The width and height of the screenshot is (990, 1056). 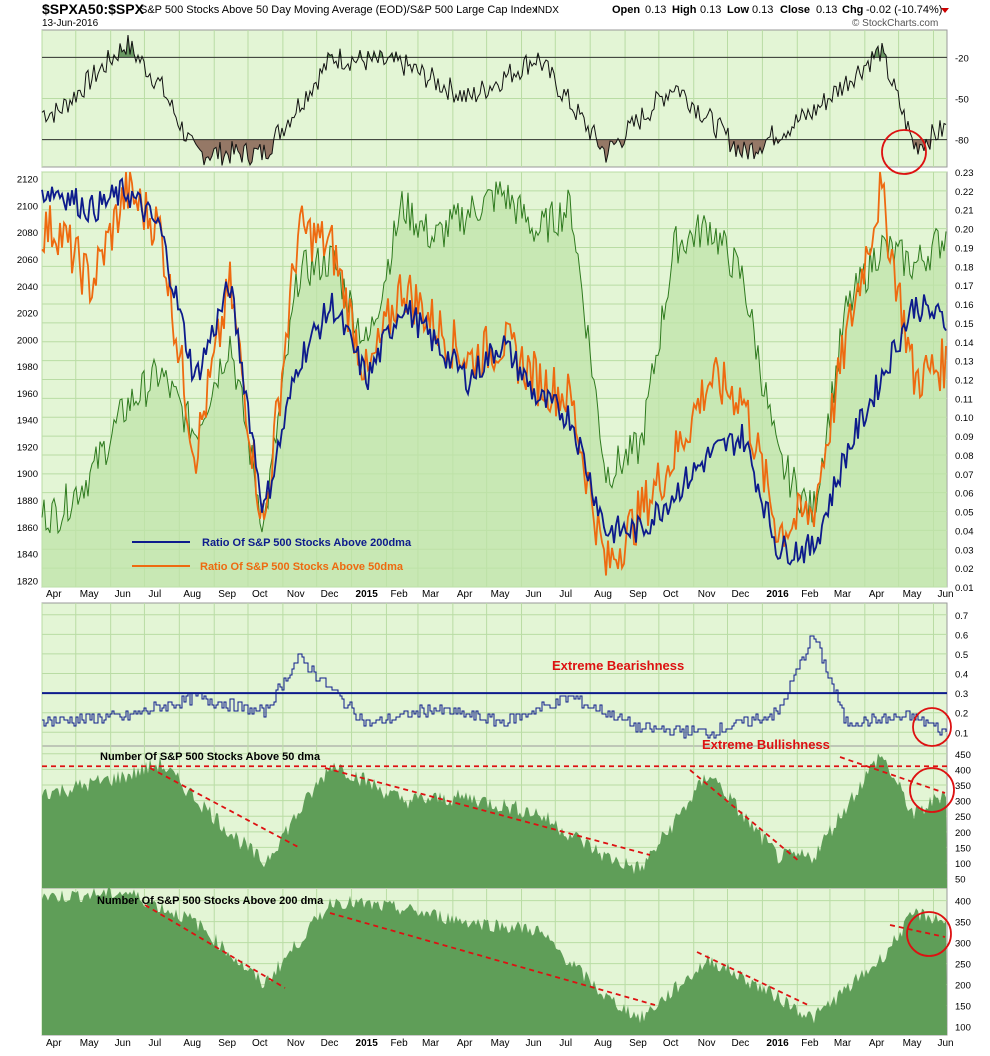 I want to click on legend-label-200dma: Ratio Of S&P 500 Stocks Above 200dma, so click(x=307, y=543).